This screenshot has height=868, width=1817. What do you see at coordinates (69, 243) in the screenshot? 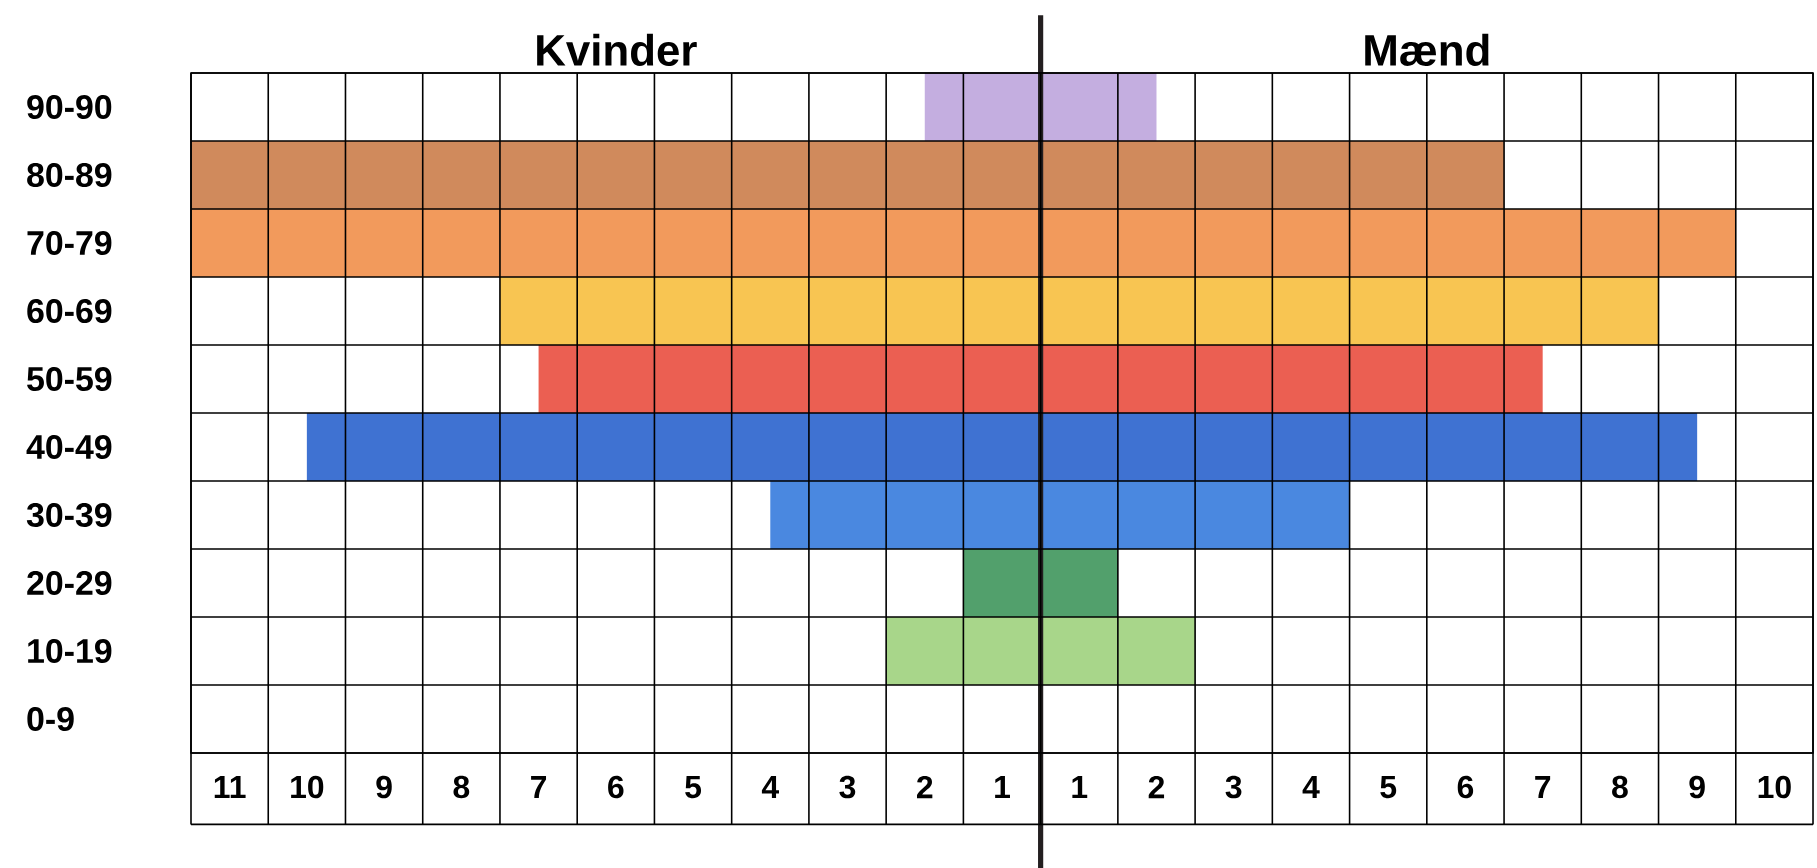
I see `y-tick-label: 70-79` at bounding box center [69, 243].